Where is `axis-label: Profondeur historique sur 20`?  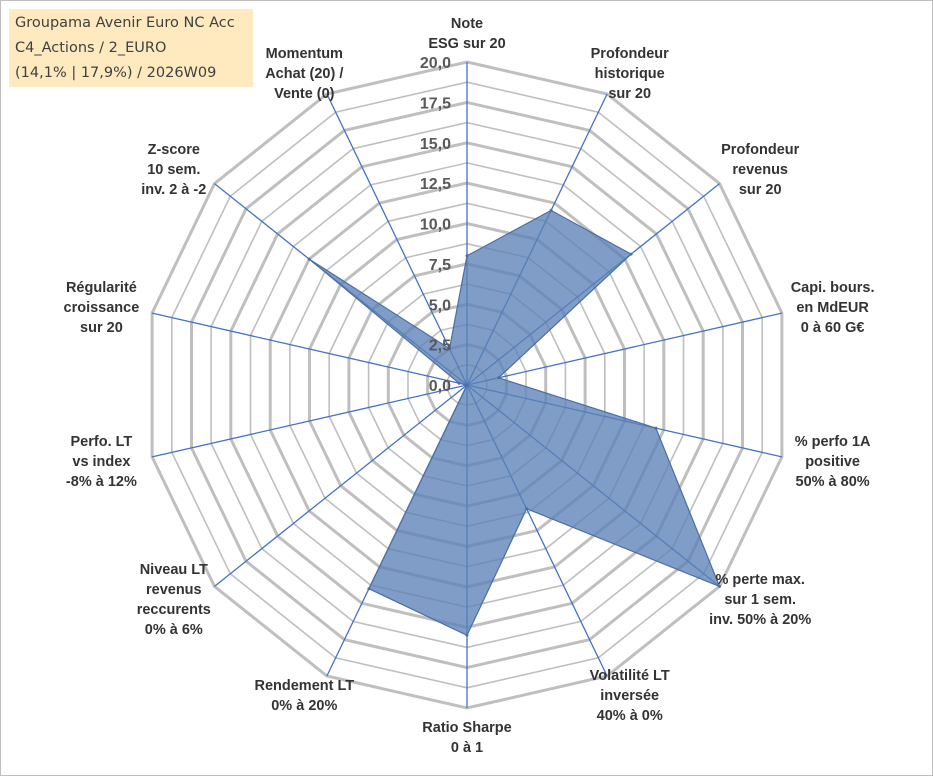
axis-label: Profondeur historique sur 20 is located at coordinates (630, 74).